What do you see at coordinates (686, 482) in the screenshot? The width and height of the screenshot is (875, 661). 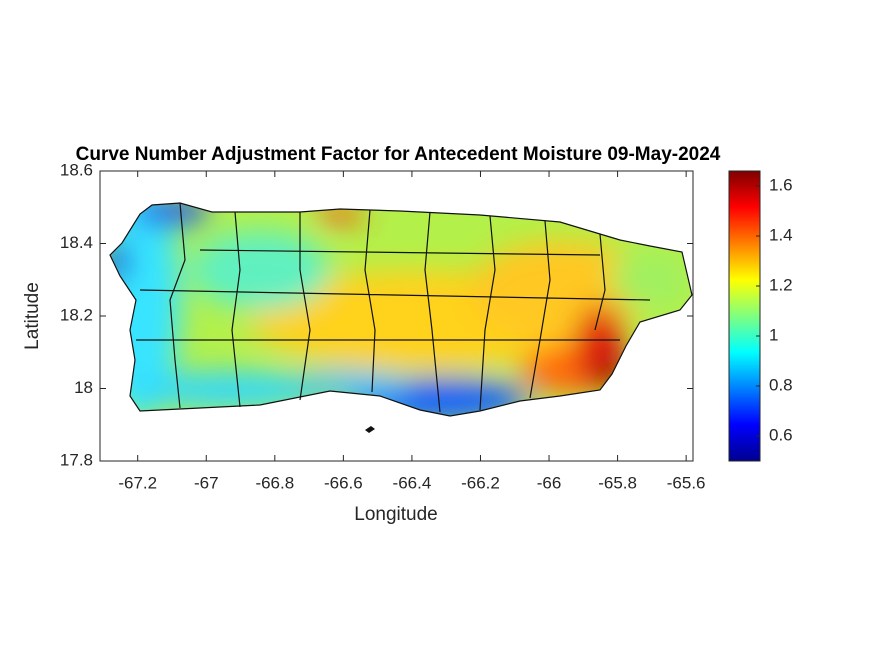 I see `x-tick-label: -65.6` at bounding box center [686, 482].